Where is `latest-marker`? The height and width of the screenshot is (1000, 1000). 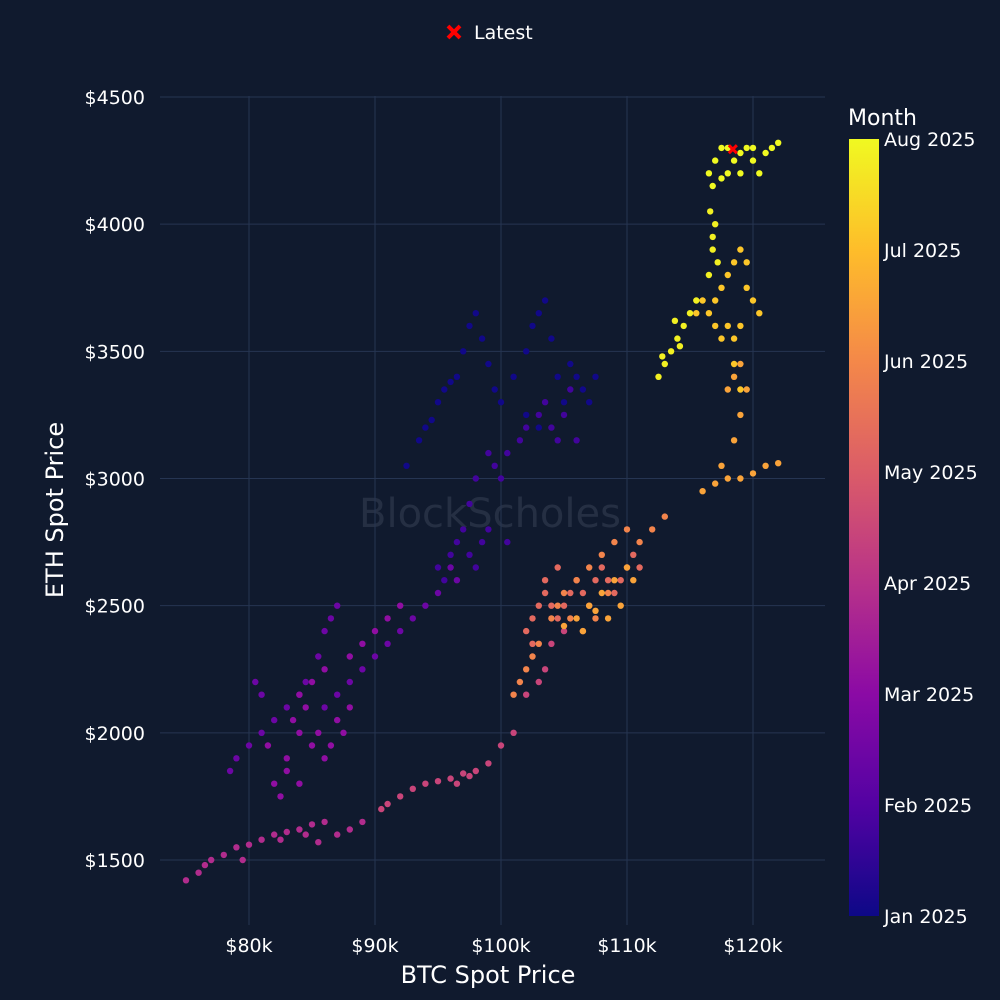 latest-marker is located at coordinates (732, 149).